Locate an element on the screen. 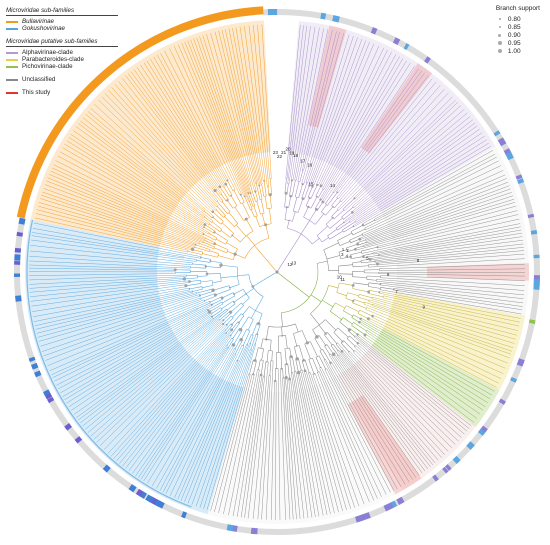  legend-item-bullavirinae: Bullavirinae is located at coordinates (62, 21).